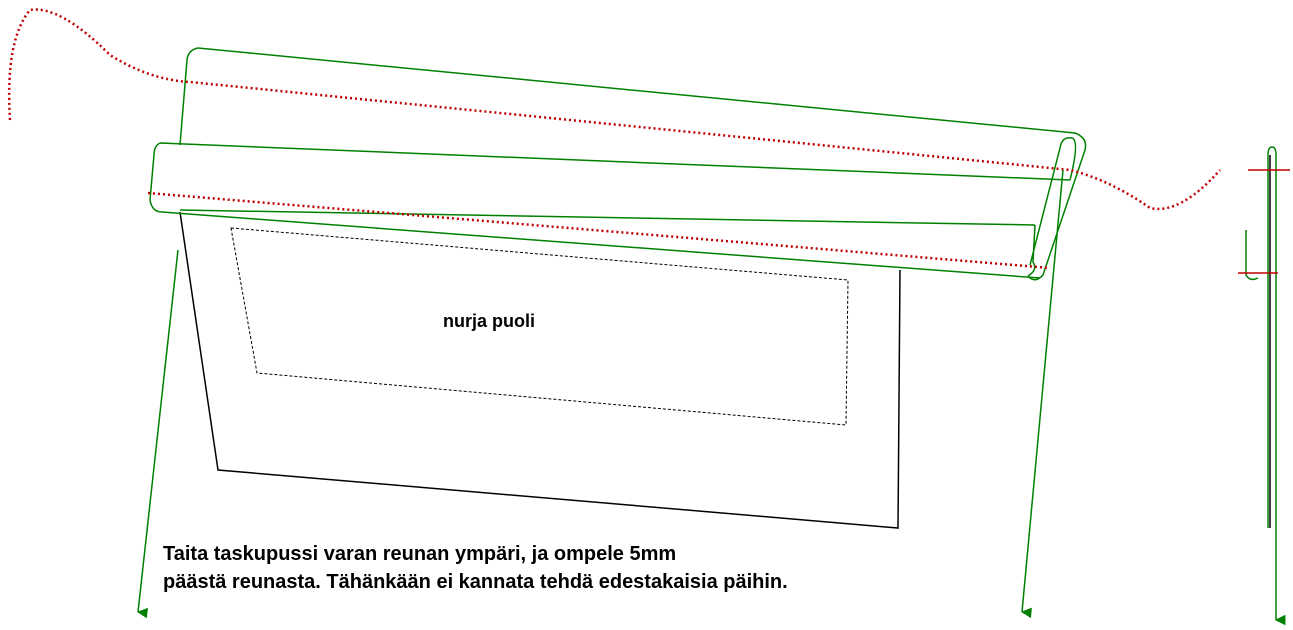 This screenshot has width=1293, height=630. Describe the element at coordinates (599, 230) in the screenshot. I see `stitch-line` at that location.